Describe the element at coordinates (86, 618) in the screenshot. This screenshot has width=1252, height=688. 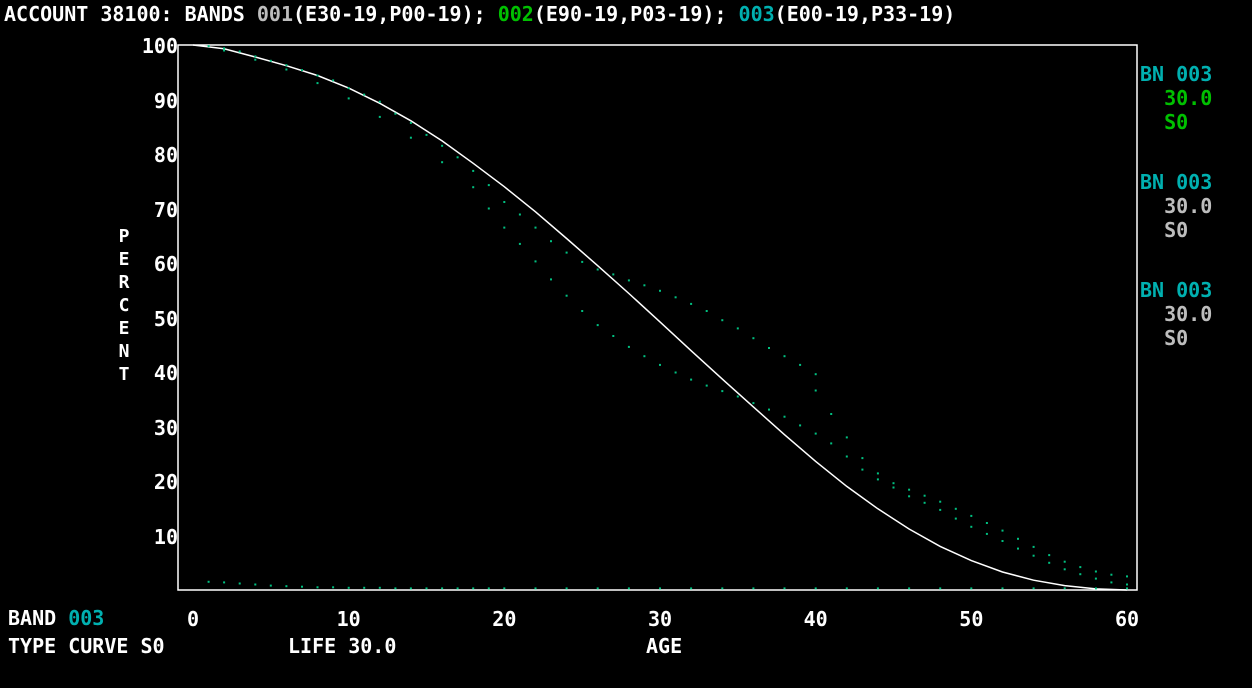
I see `footer-band-value: 003` at that location.